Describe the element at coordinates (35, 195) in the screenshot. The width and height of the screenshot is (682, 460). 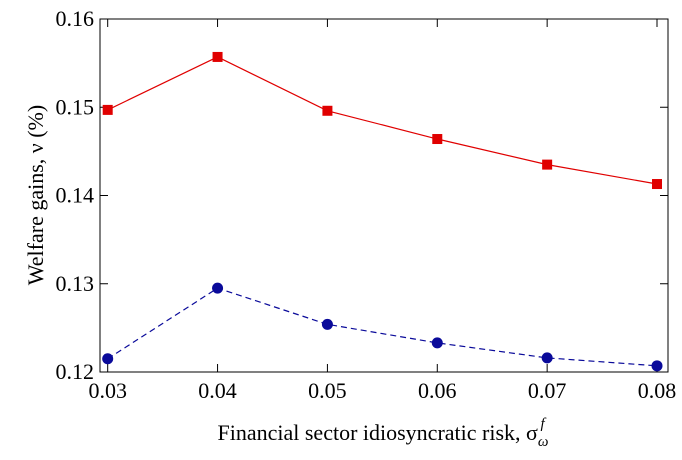
I see `y-axis-label: Welfare gains, ν (%)` at that location.